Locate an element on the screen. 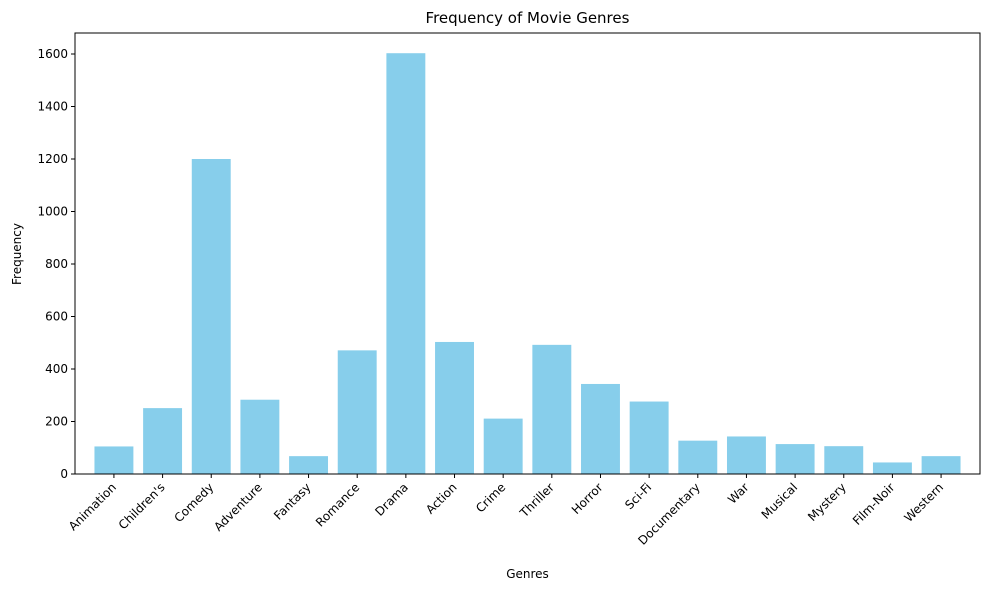 Image resolution: width=989 pixels, height=590 pixels. x-tick-label: Animation is located at coordinates (92, 506).